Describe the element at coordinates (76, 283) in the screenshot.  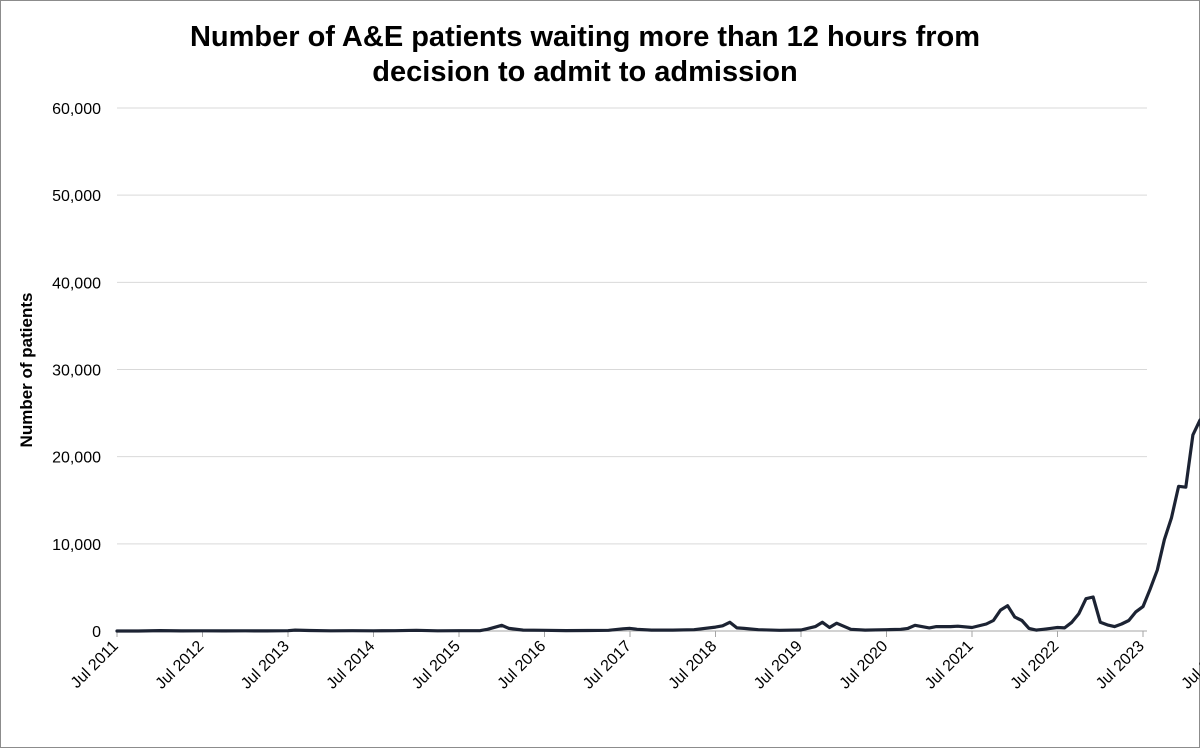
I see `y-tick-label: 40,000` at that location.